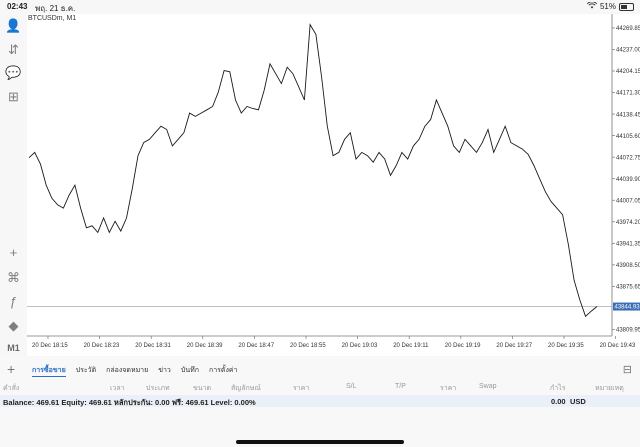 The width and height of the screenshot is (640, 447). I want to click on left-toolbar: 👤 ⇵ 💬 ⊞ + ⌘ ƒ ◆ M1, so click(13, 185).